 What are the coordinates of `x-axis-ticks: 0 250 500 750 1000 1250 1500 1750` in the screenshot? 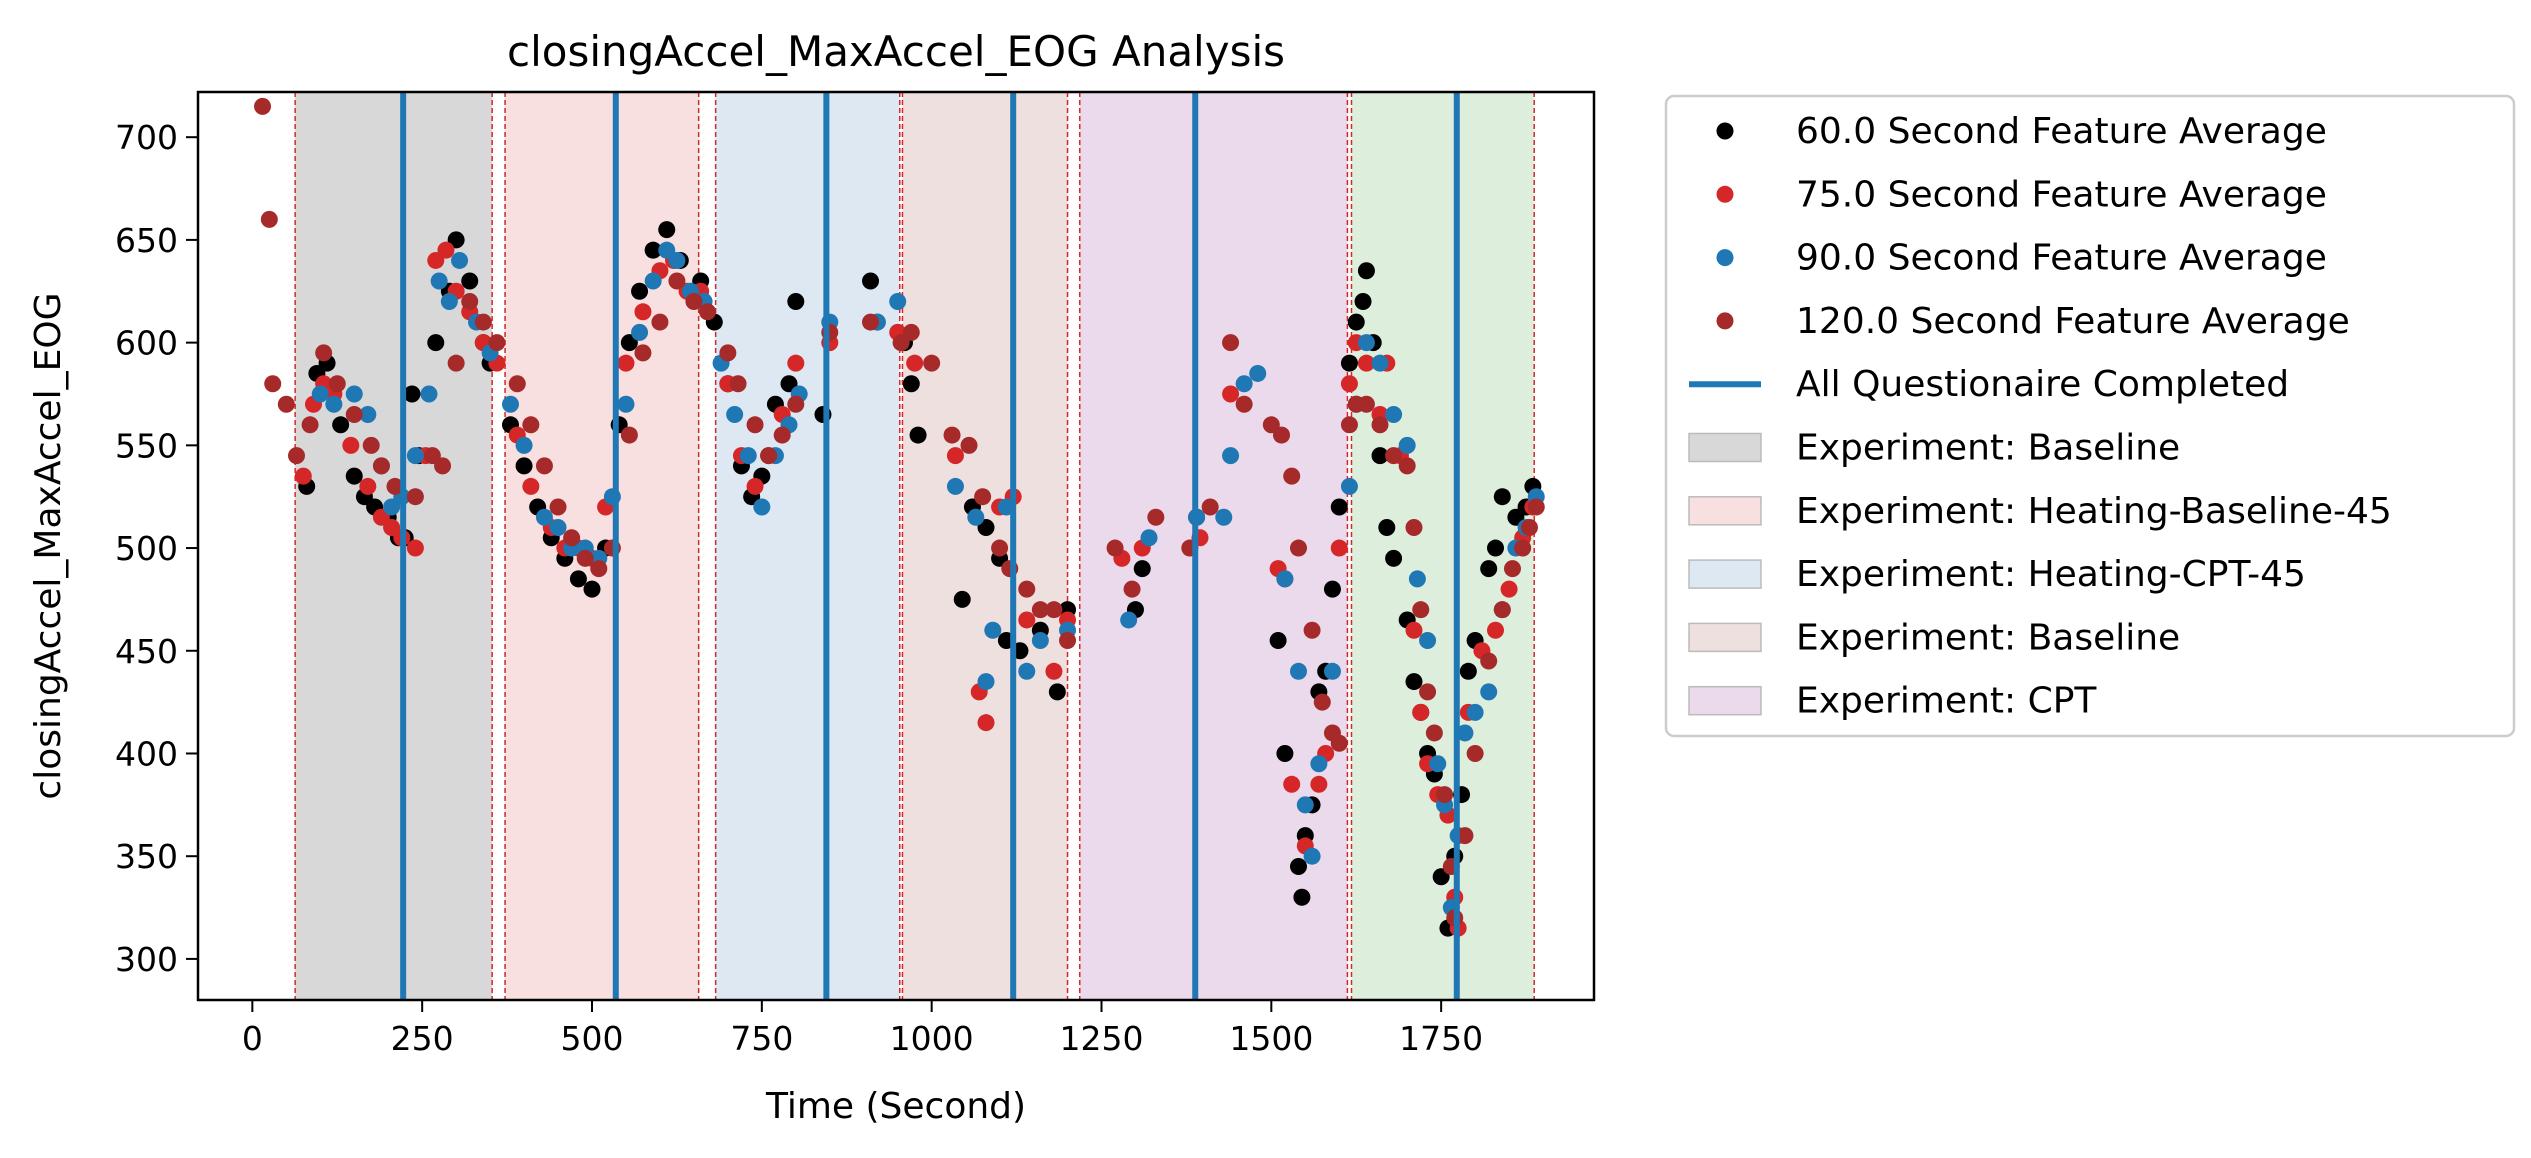 It's located at (862, 1029).